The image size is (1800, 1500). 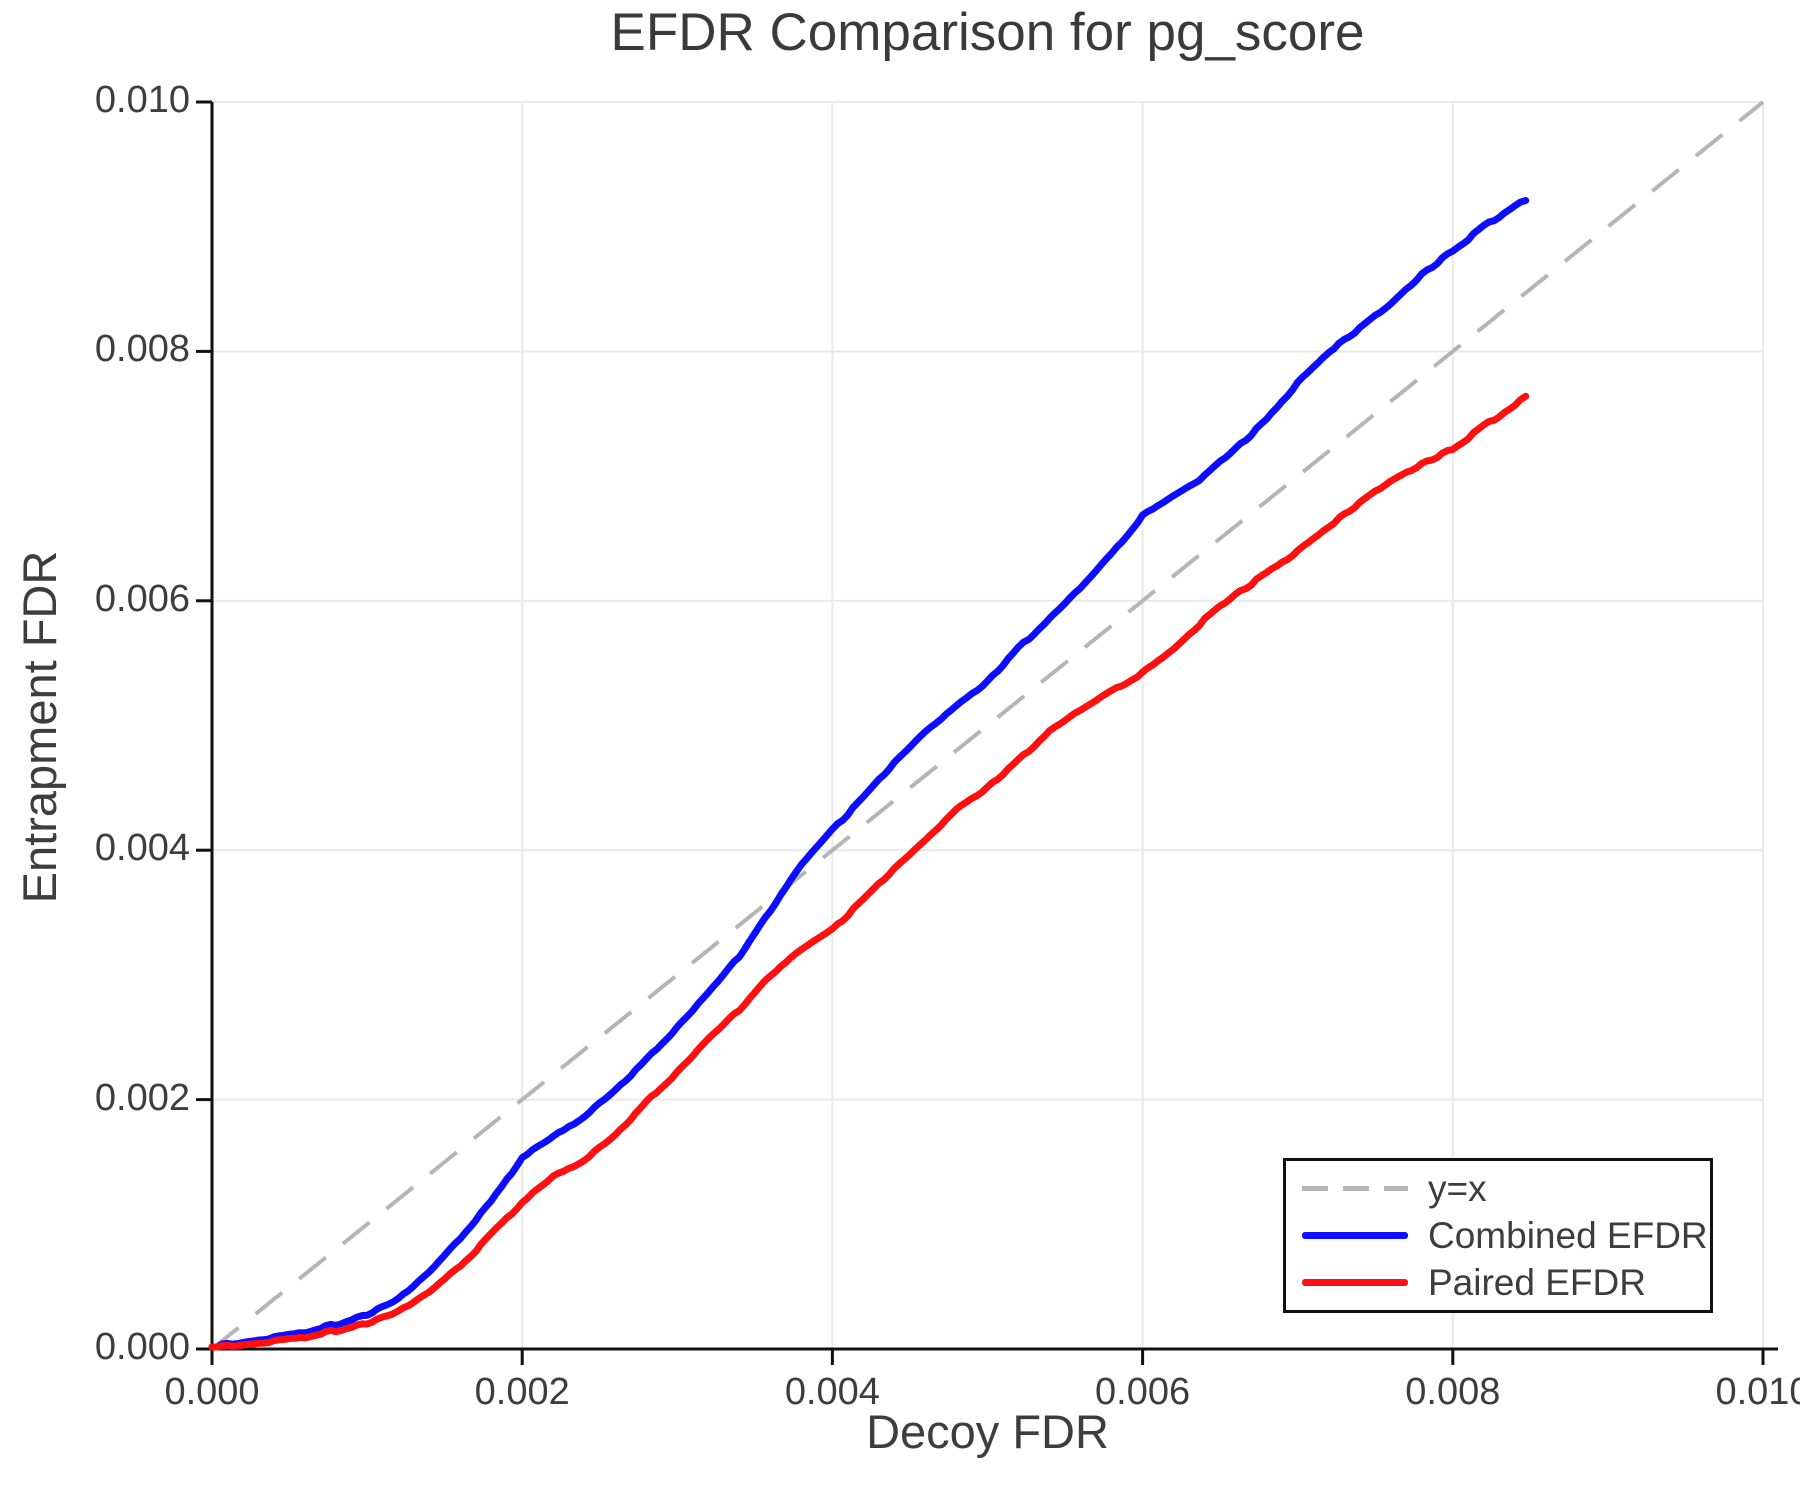 What do you see at coordinates (1453, 1392) in the screenshot?
I see `x-tick-label: 0.008` at bounding box center [1453, 1392].